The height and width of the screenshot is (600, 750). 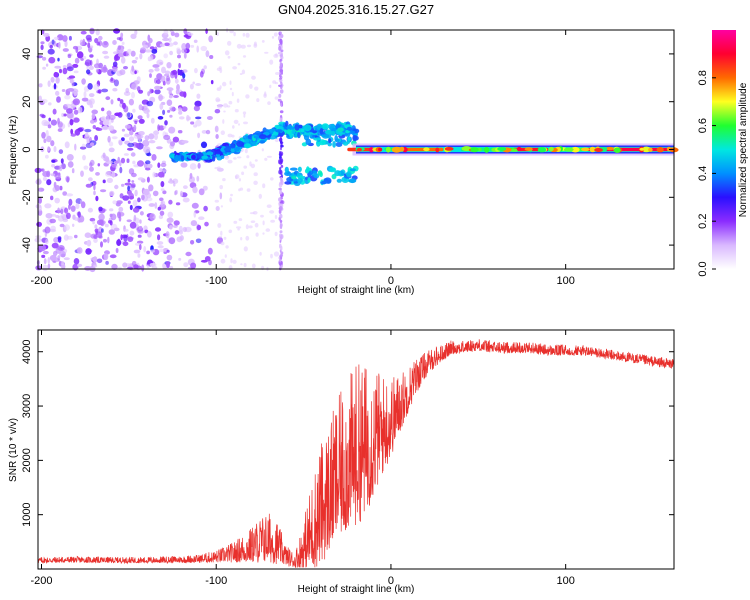 What do you see at coordinates (356, 9) in the screenshot?
I see `chart-title: GN04.2025.316.15.27.G27` at bounding box center [356, 9].